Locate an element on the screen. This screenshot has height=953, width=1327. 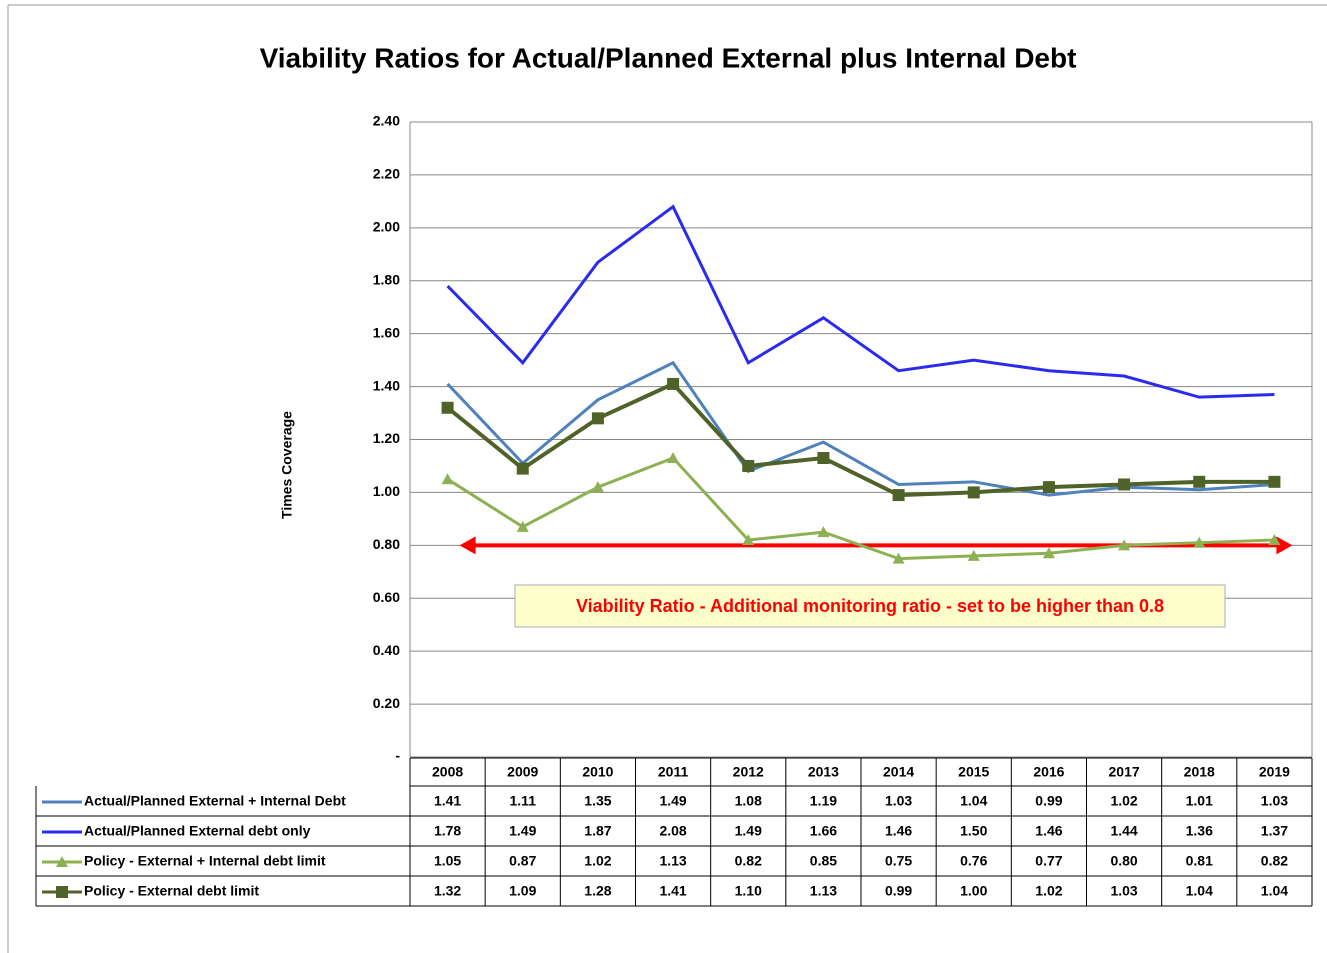
table-value: 1.50 is located at coordinates (973, 831).